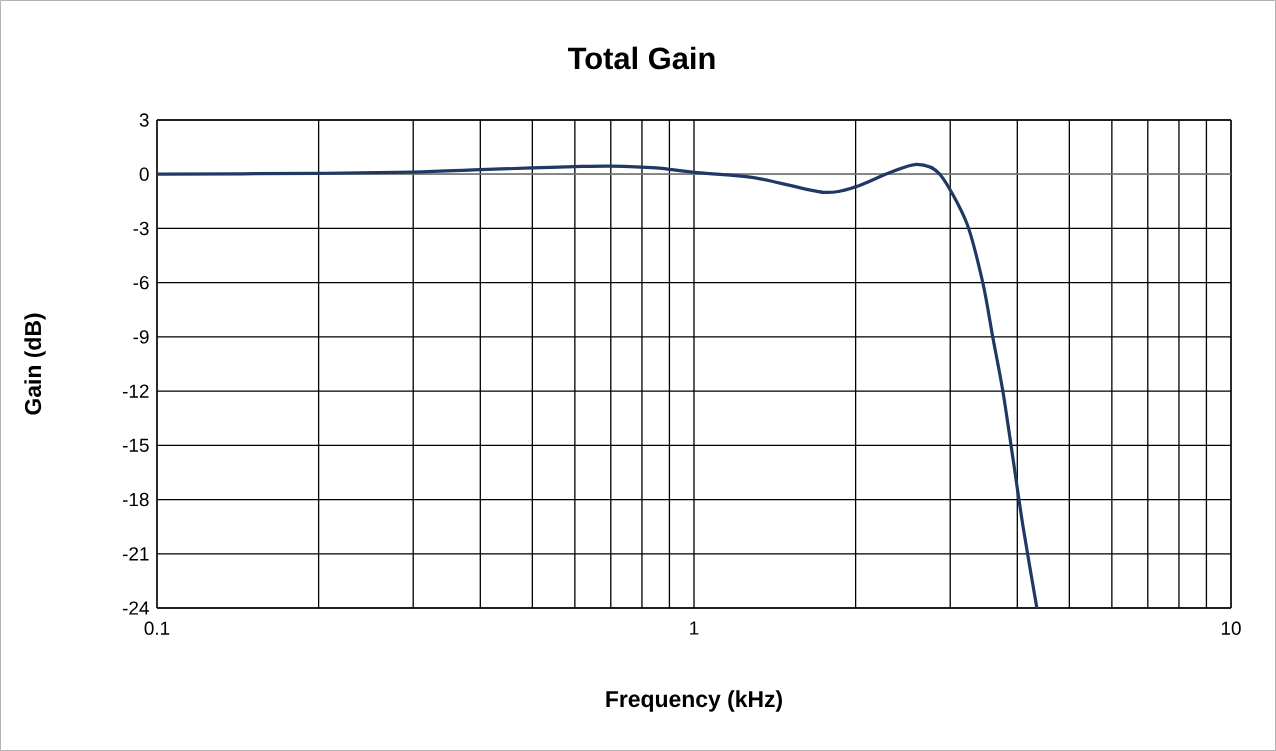 Image resolution: width=1276 pixels, height=751 pixels. What do you see at coordinates (135, 445) in the screenshot?
I see `y-tick-label: -15` at bounding box center [135, 445].